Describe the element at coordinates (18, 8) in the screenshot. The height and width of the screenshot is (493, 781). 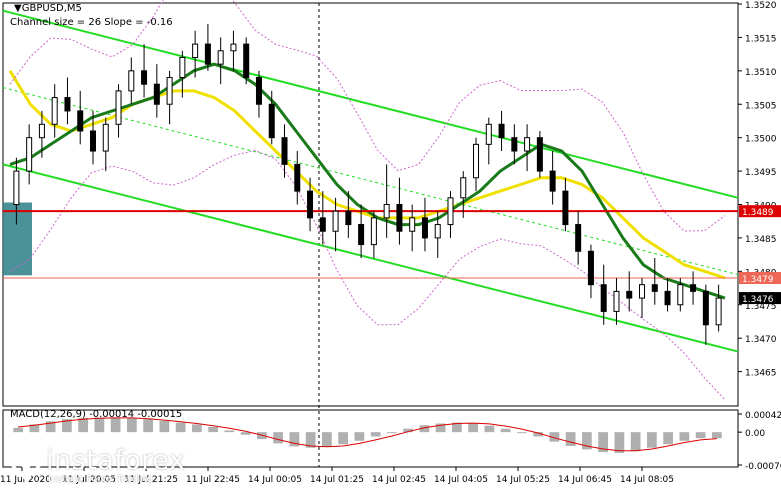
I see `dropdown-triangle-icon: ▼` at that location.